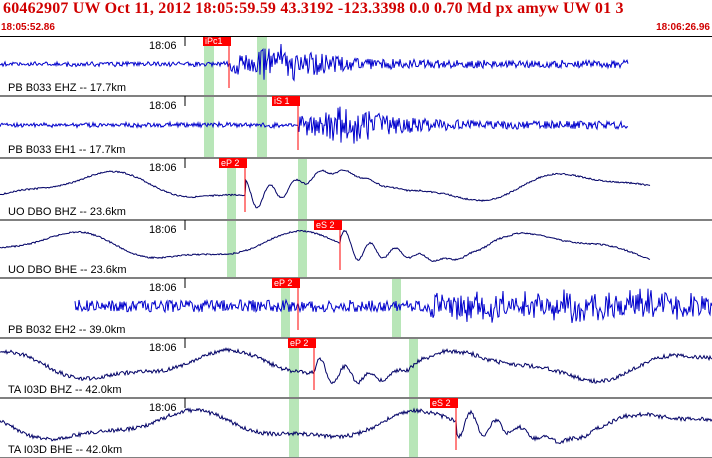 Image resolution: width=712 pixels, height=458 pixels. I want to click on trace-row: 18:06 eP 2 UO DBO BHZ -- 23.6km, so click(356, 189).